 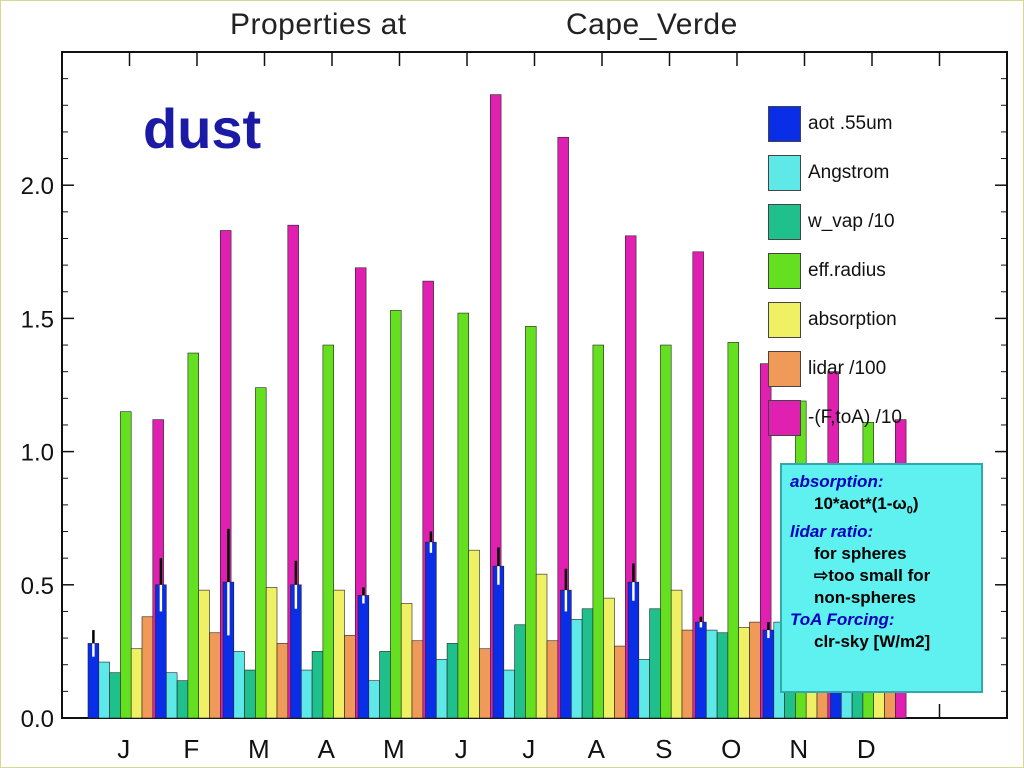 What do you see at coordinates (872, 576) in the screenshot?
I see `note-lidar-line2: ⇨too small for` at bounding box center [872, 576].